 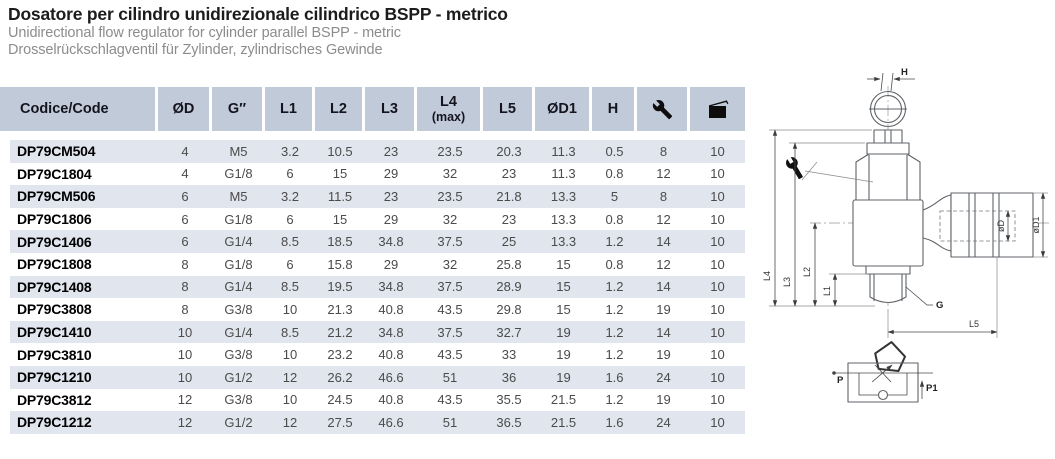 I want to click on package-icon, so click(x=718, y=109).